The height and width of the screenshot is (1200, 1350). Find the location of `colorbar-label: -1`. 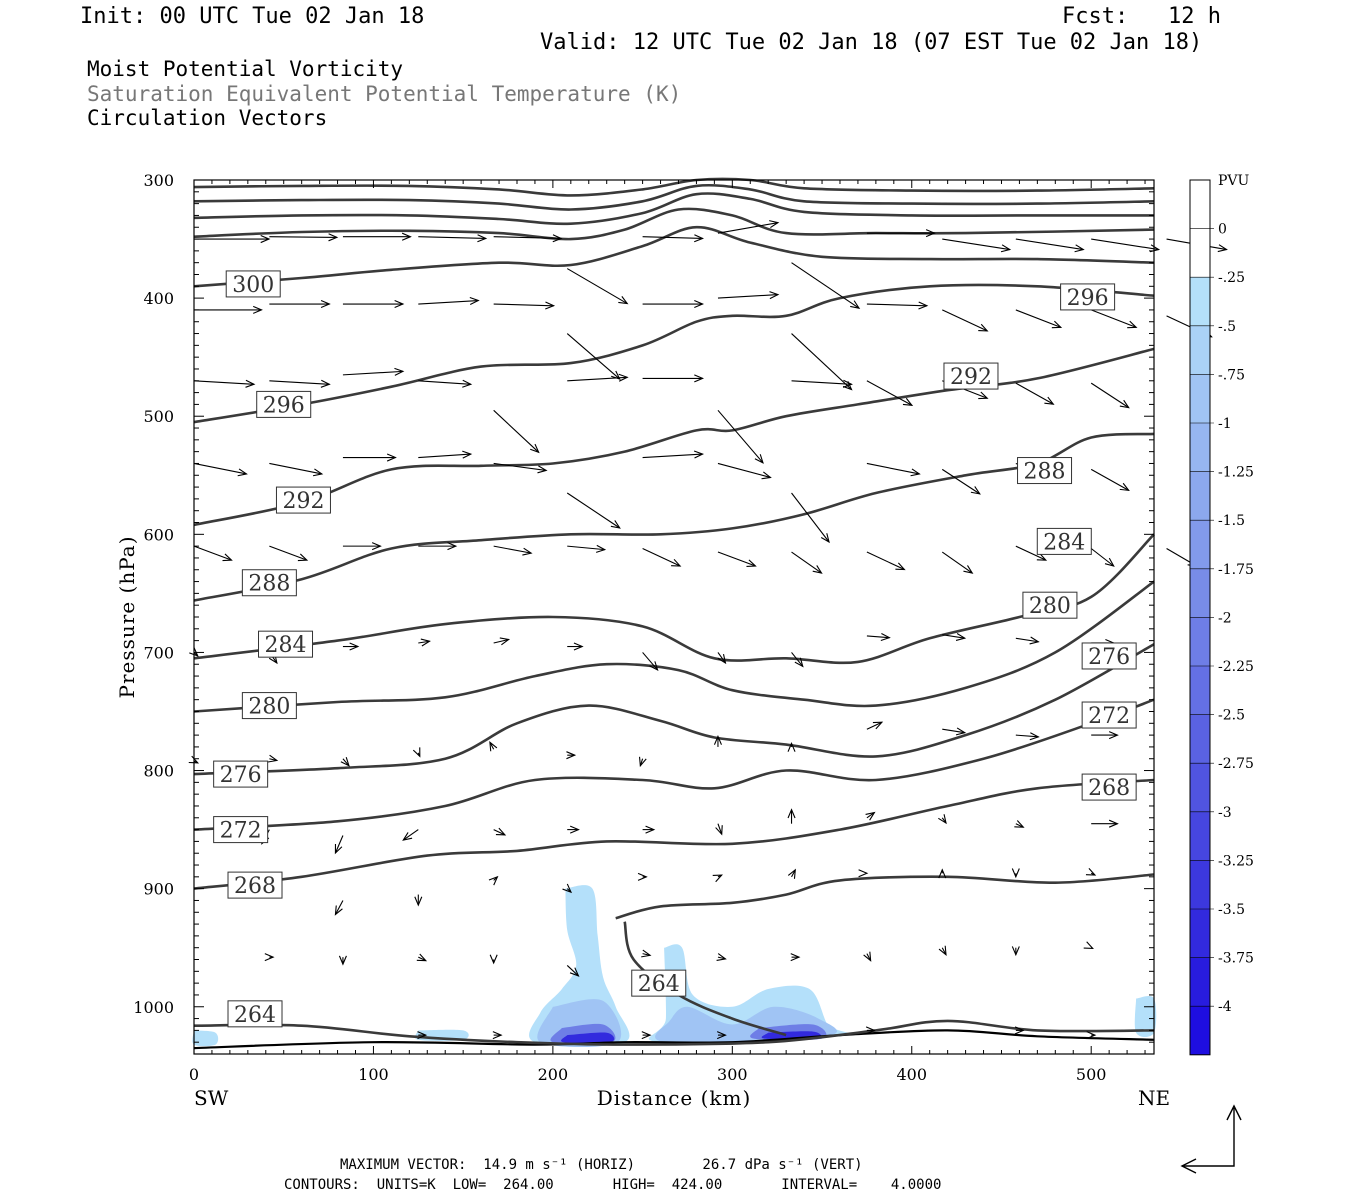

colorbar-label: -1 is located at coordinates (1225, 424).